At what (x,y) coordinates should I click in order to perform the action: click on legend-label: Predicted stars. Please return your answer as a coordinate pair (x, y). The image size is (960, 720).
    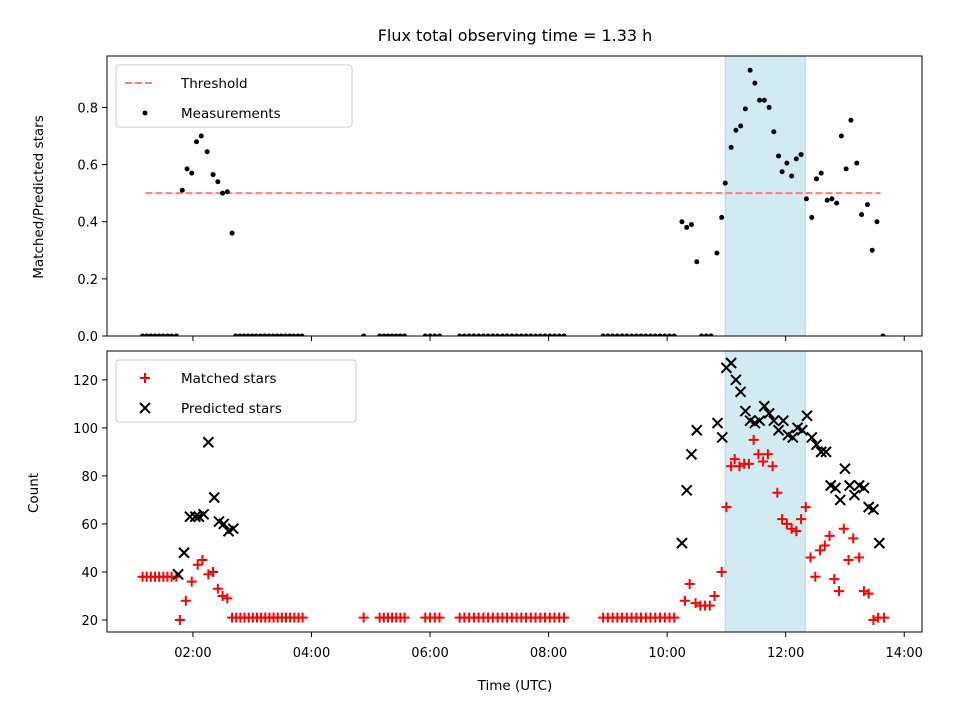
    Looking at the image, I should click on (231, 409).